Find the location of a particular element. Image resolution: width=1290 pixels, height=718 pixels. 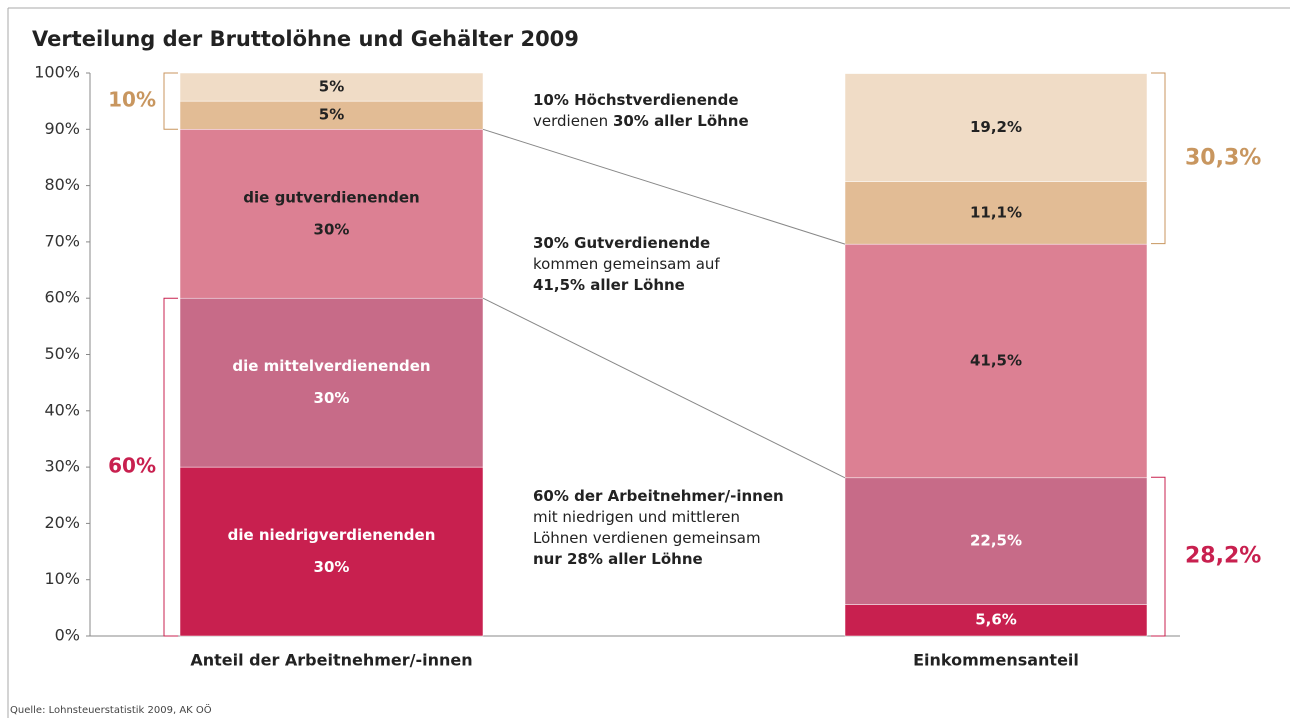

segment-name: die gutverdienenden is located at coordinates (331, 197).